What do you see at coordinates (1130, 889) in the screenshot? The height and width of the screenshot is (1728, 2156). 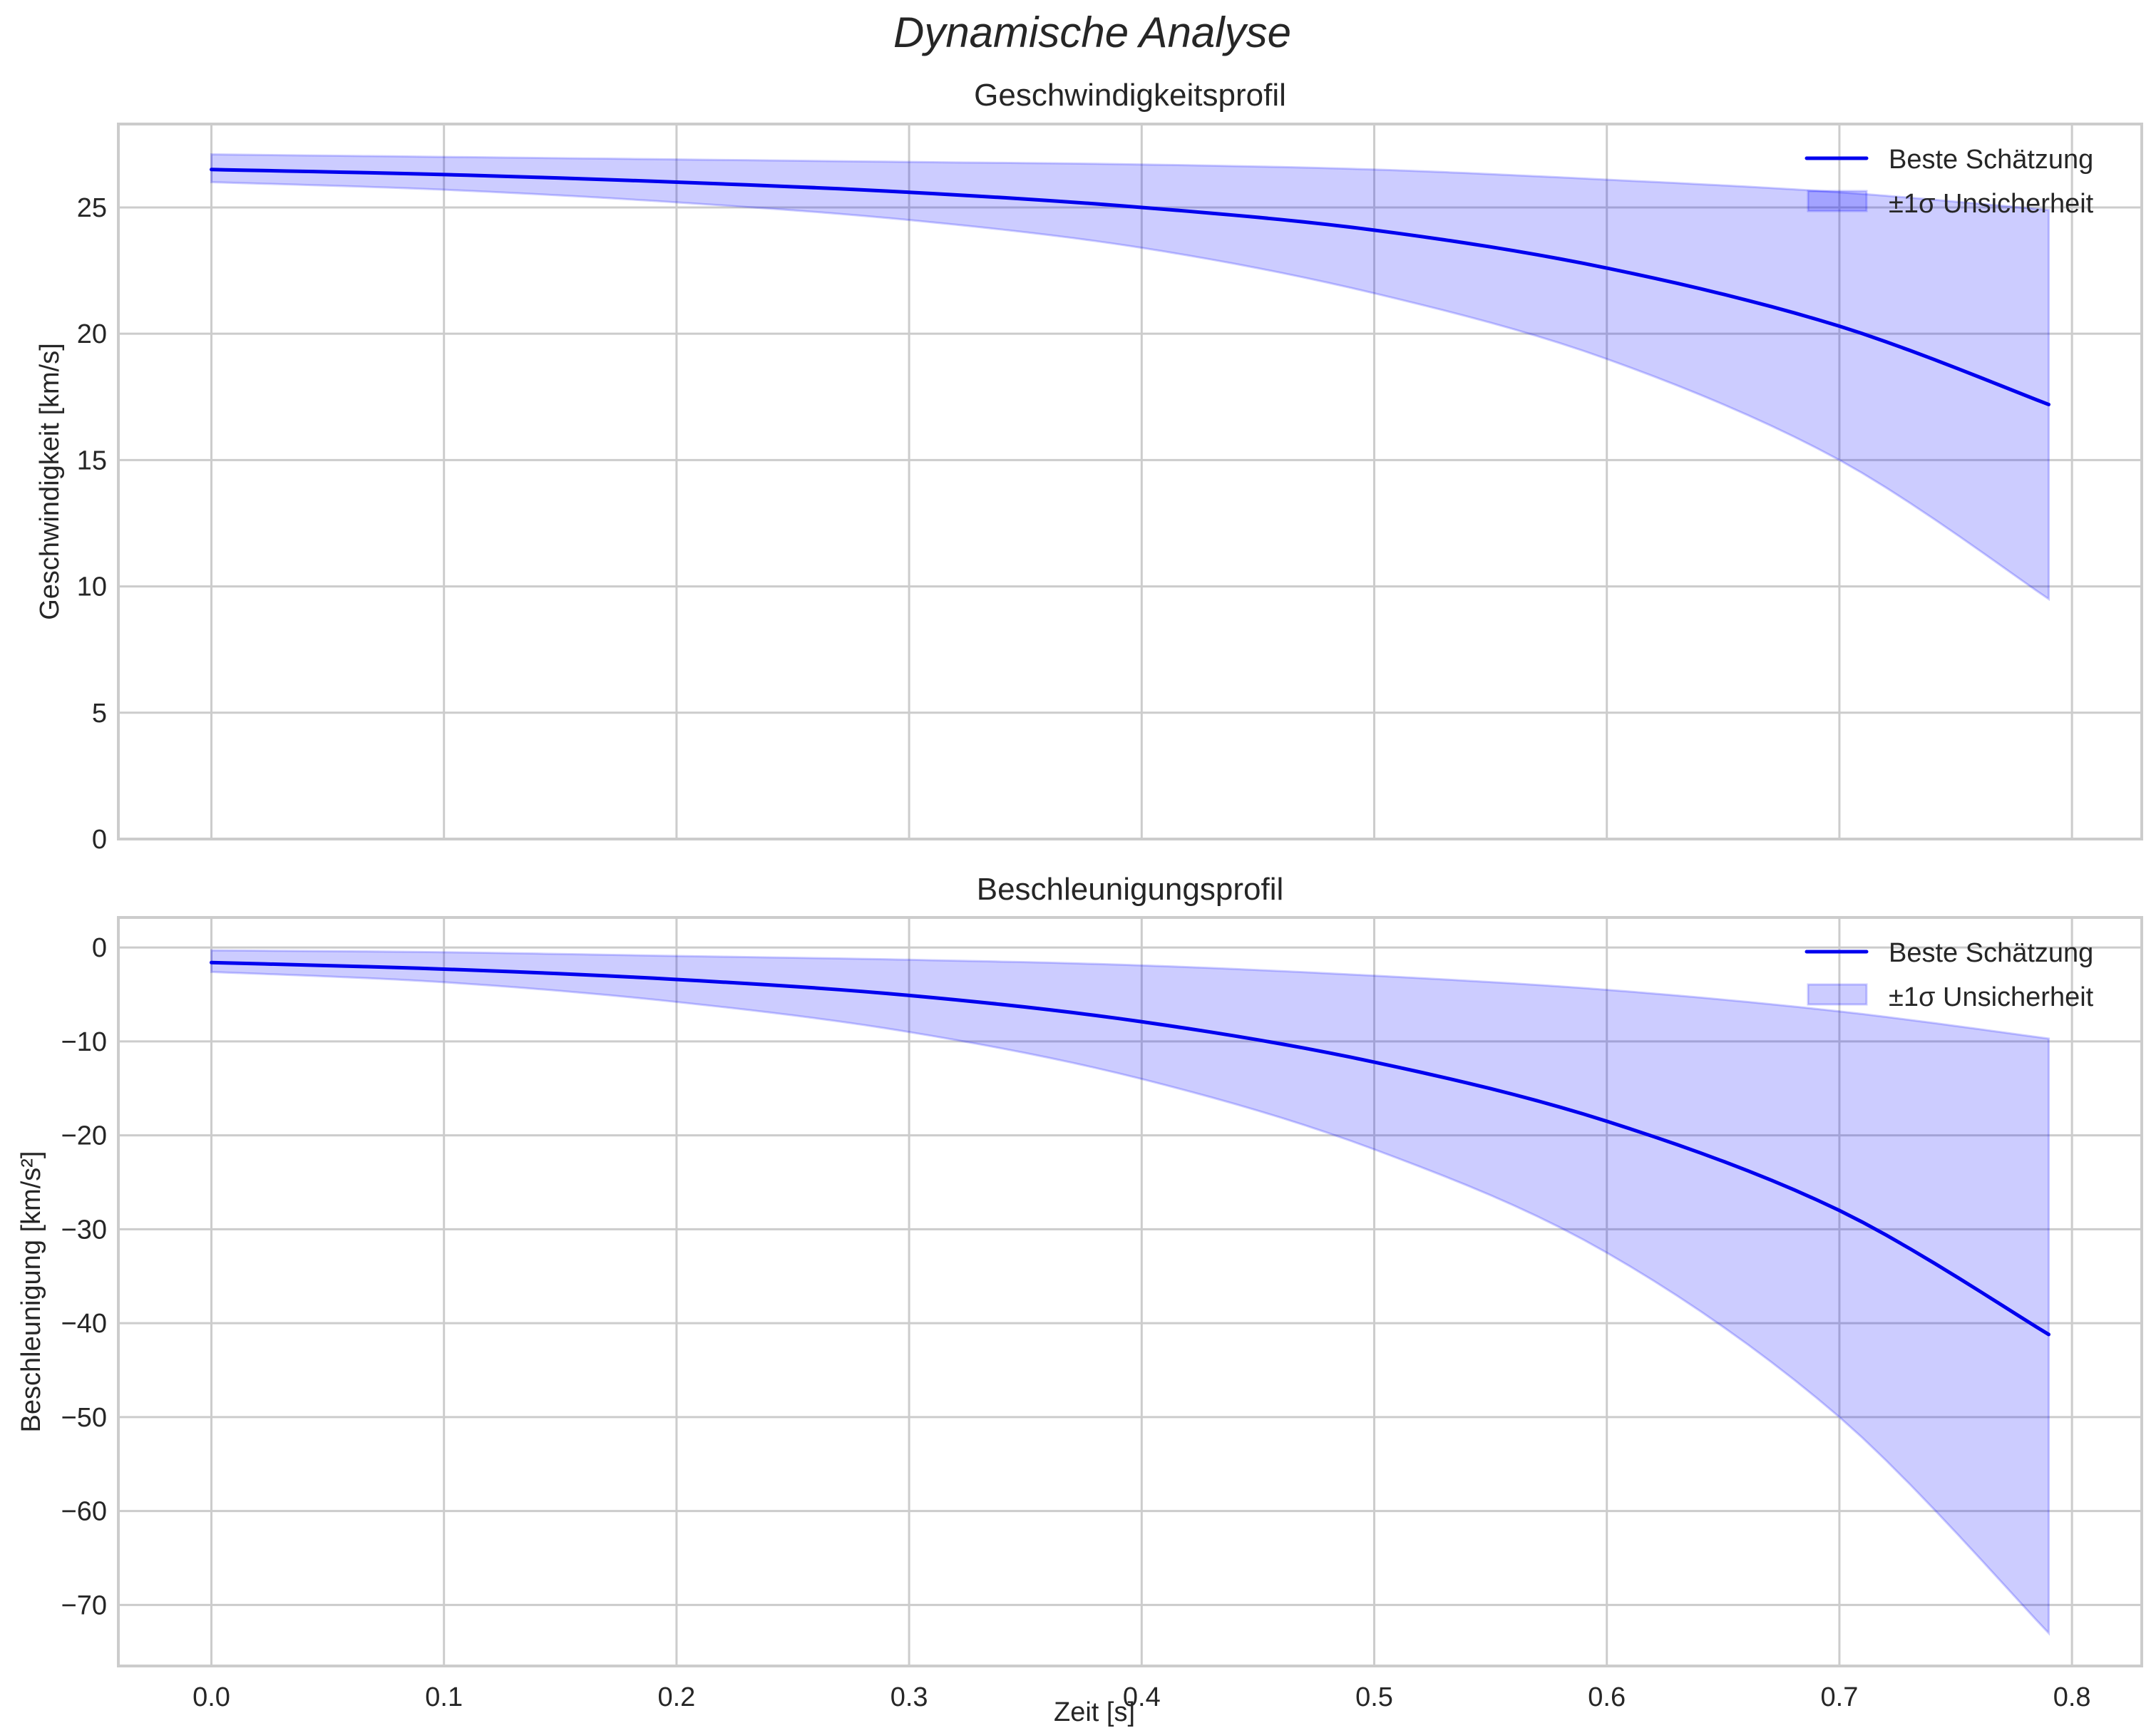 I see `subplot-title: Beschleunigungsprofil` at bounding box center [1130, 889].